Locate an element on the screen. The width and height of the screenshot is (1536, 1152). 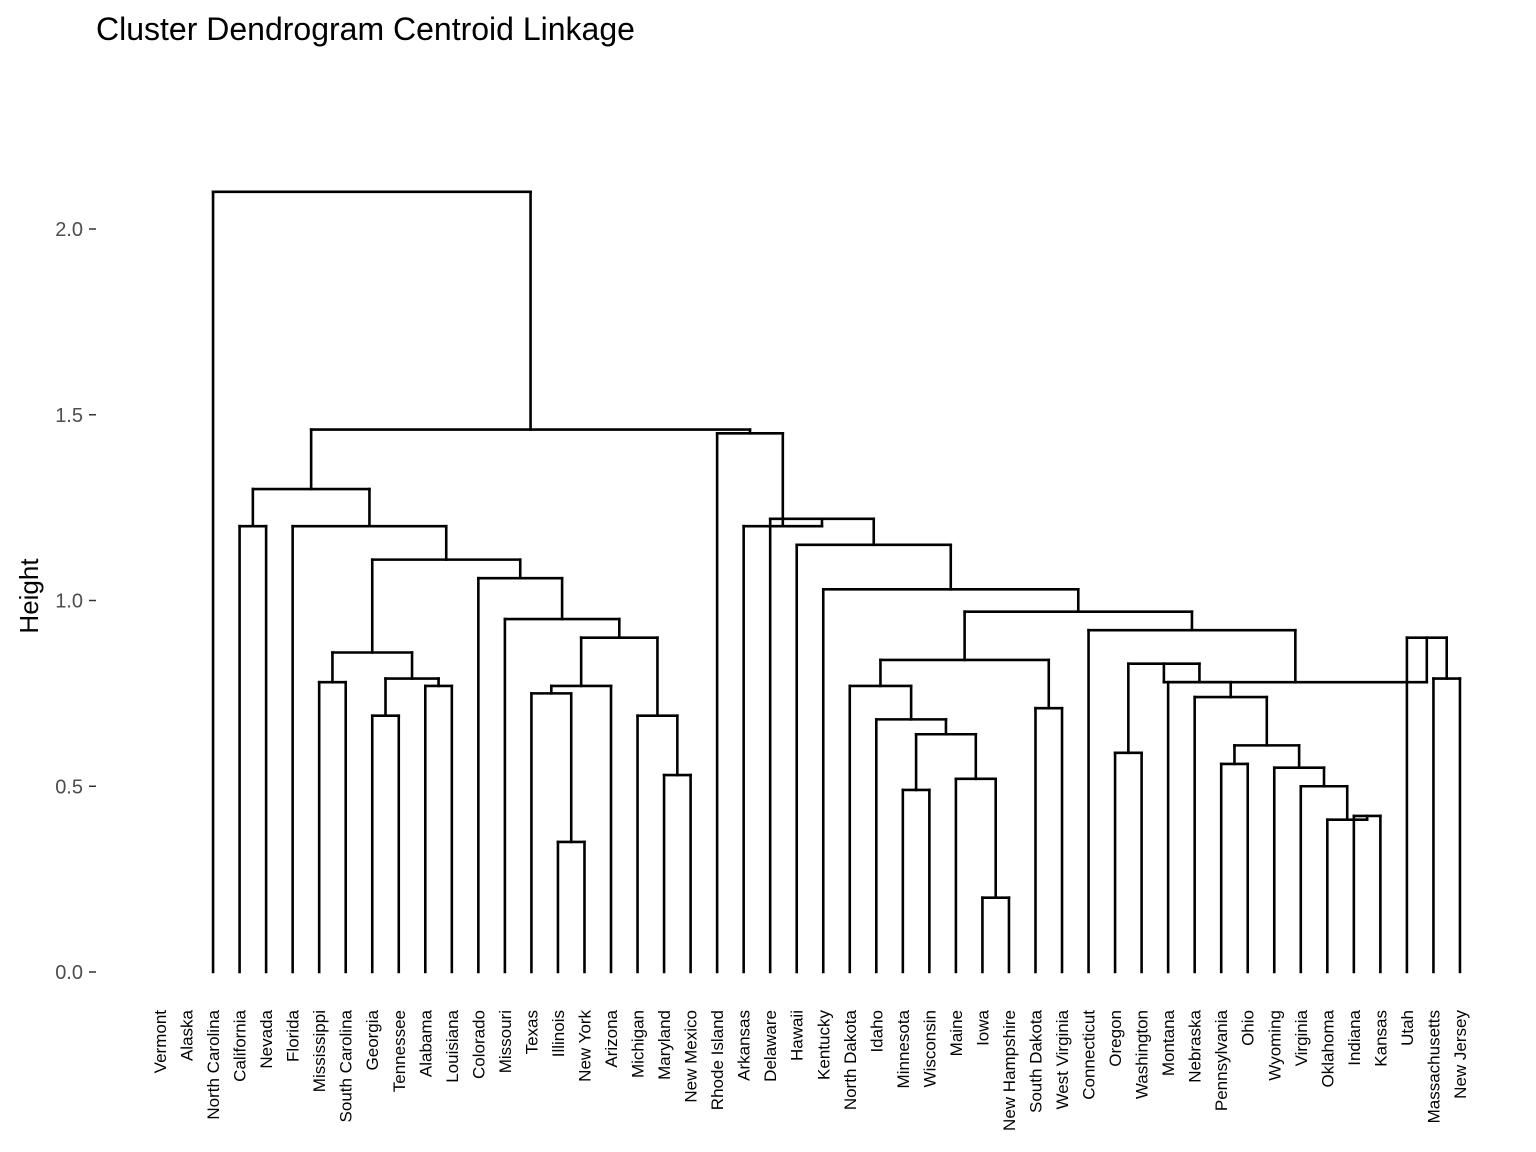
y-tick-label: 2.0 is located at coordinates (69, 230).